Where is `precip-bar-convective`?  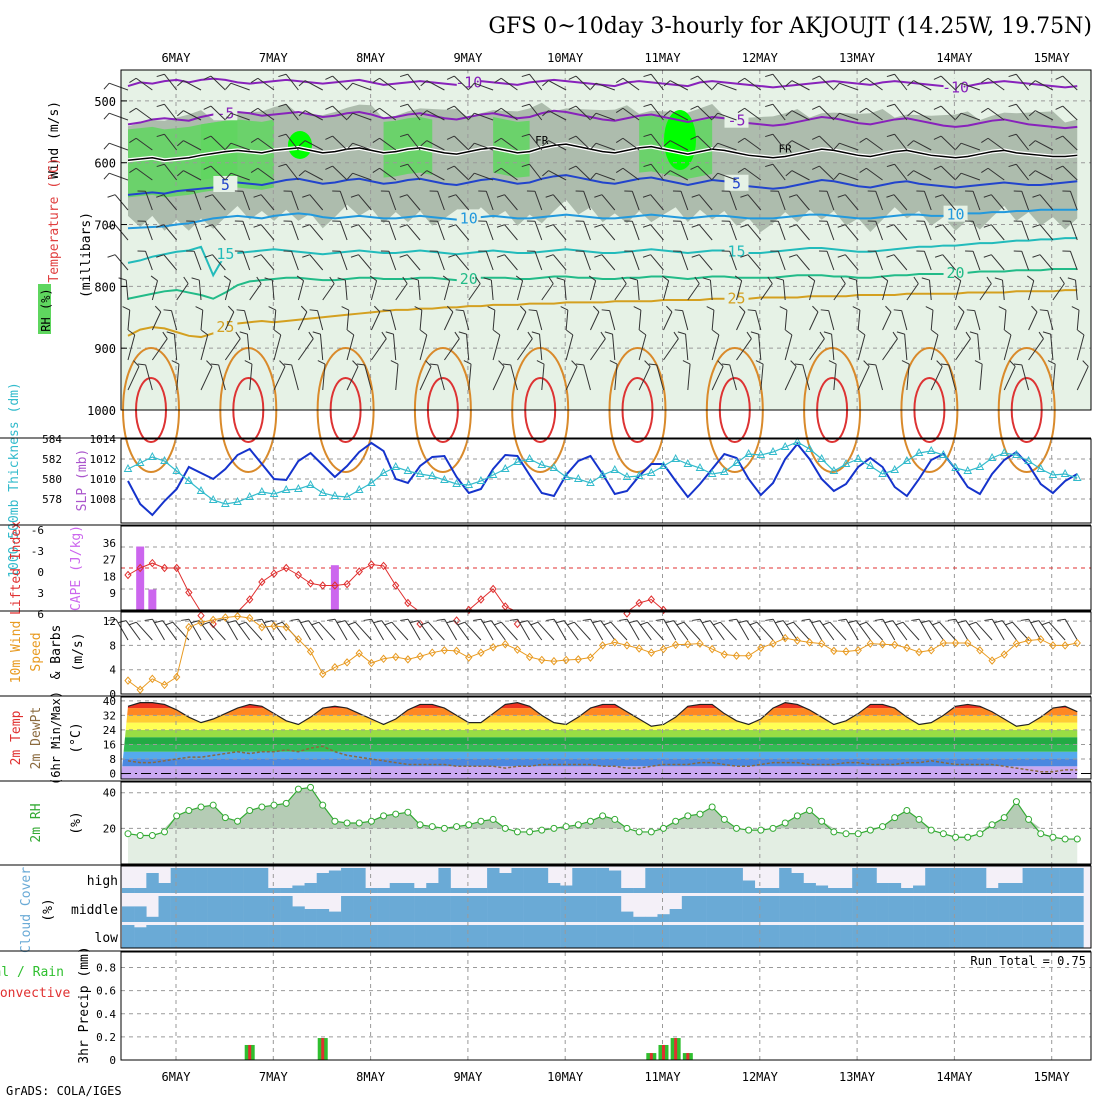
precip-bar-convective is located at coordinates (663, 1052).